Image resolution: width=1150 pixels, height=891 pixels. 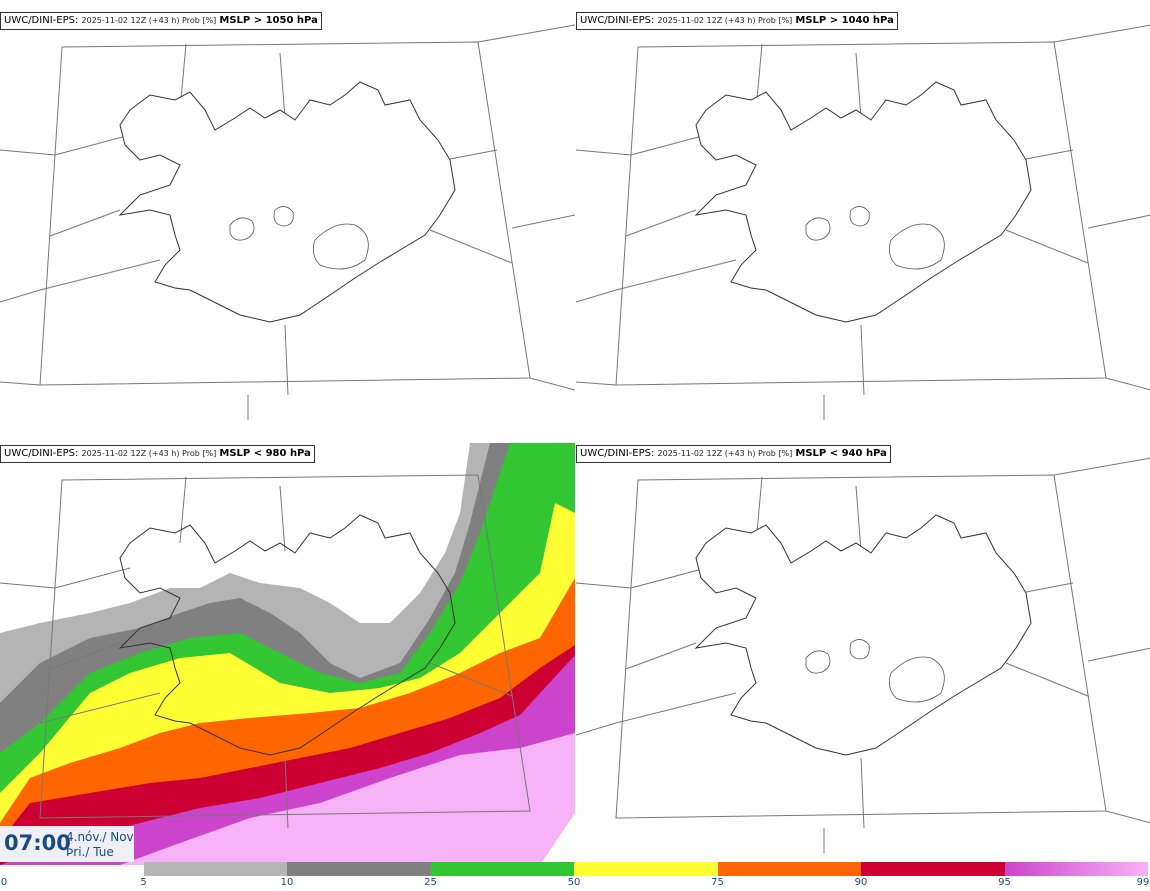 I want to click on variable-name: MSLP > 1050 hPa, so click(x=268, y=20).